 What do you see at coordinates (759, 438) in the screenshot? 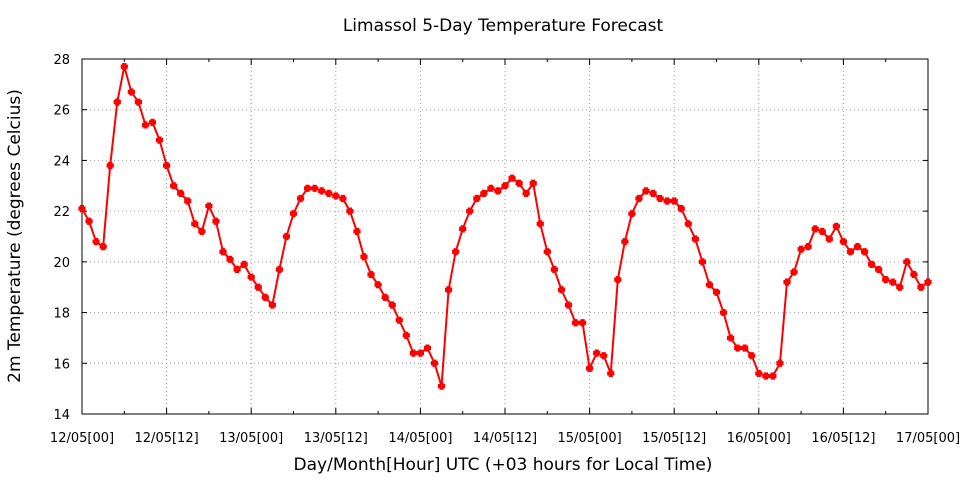
I see `x-tick-label: 16/05[00]` at bounding box center [759, 438].